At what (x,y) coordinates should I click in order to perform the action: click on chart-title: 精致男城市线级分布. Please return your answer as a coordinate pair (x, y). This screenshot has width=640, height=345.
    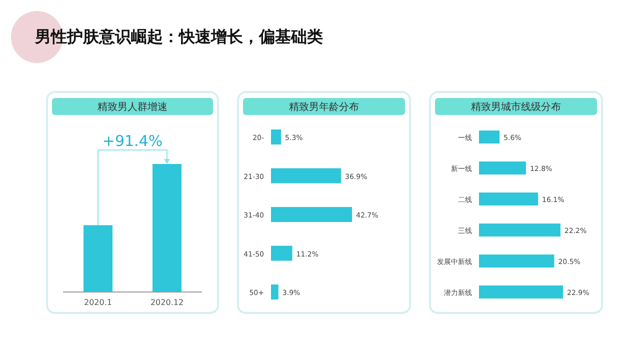
    Looking at the image, I should click on (516, 107).